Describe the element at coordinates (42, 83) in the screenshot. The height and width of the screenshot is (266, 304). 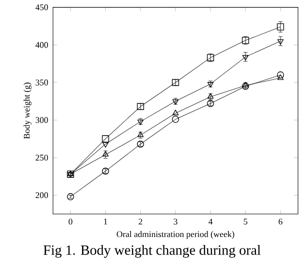
I see `y-tick-label: 350` at that location.